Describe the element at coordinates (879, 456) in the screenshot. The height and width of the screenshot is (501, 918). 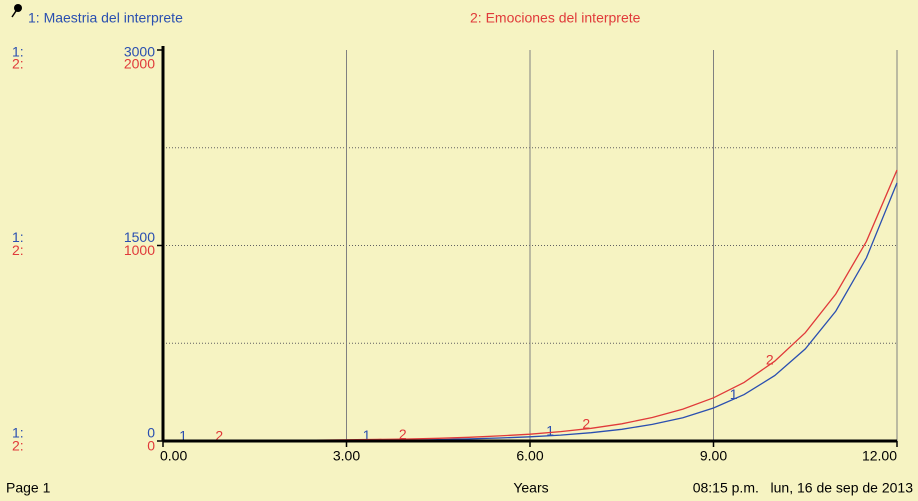
I see `x-tick-label: 12.00` at that location.